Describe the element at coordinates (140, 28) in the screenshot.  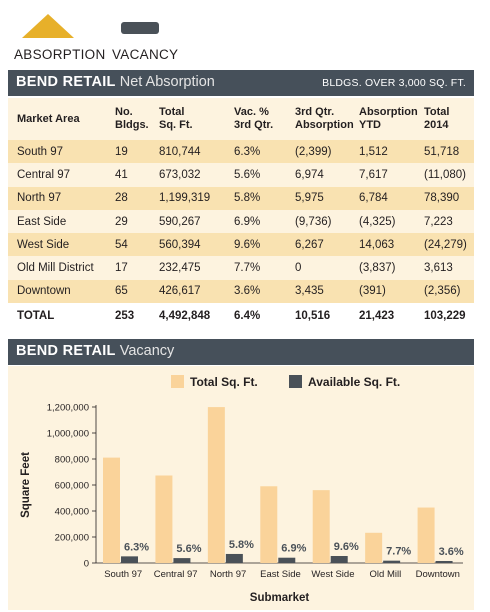
I see `vacancy-bar-icon` at that location.